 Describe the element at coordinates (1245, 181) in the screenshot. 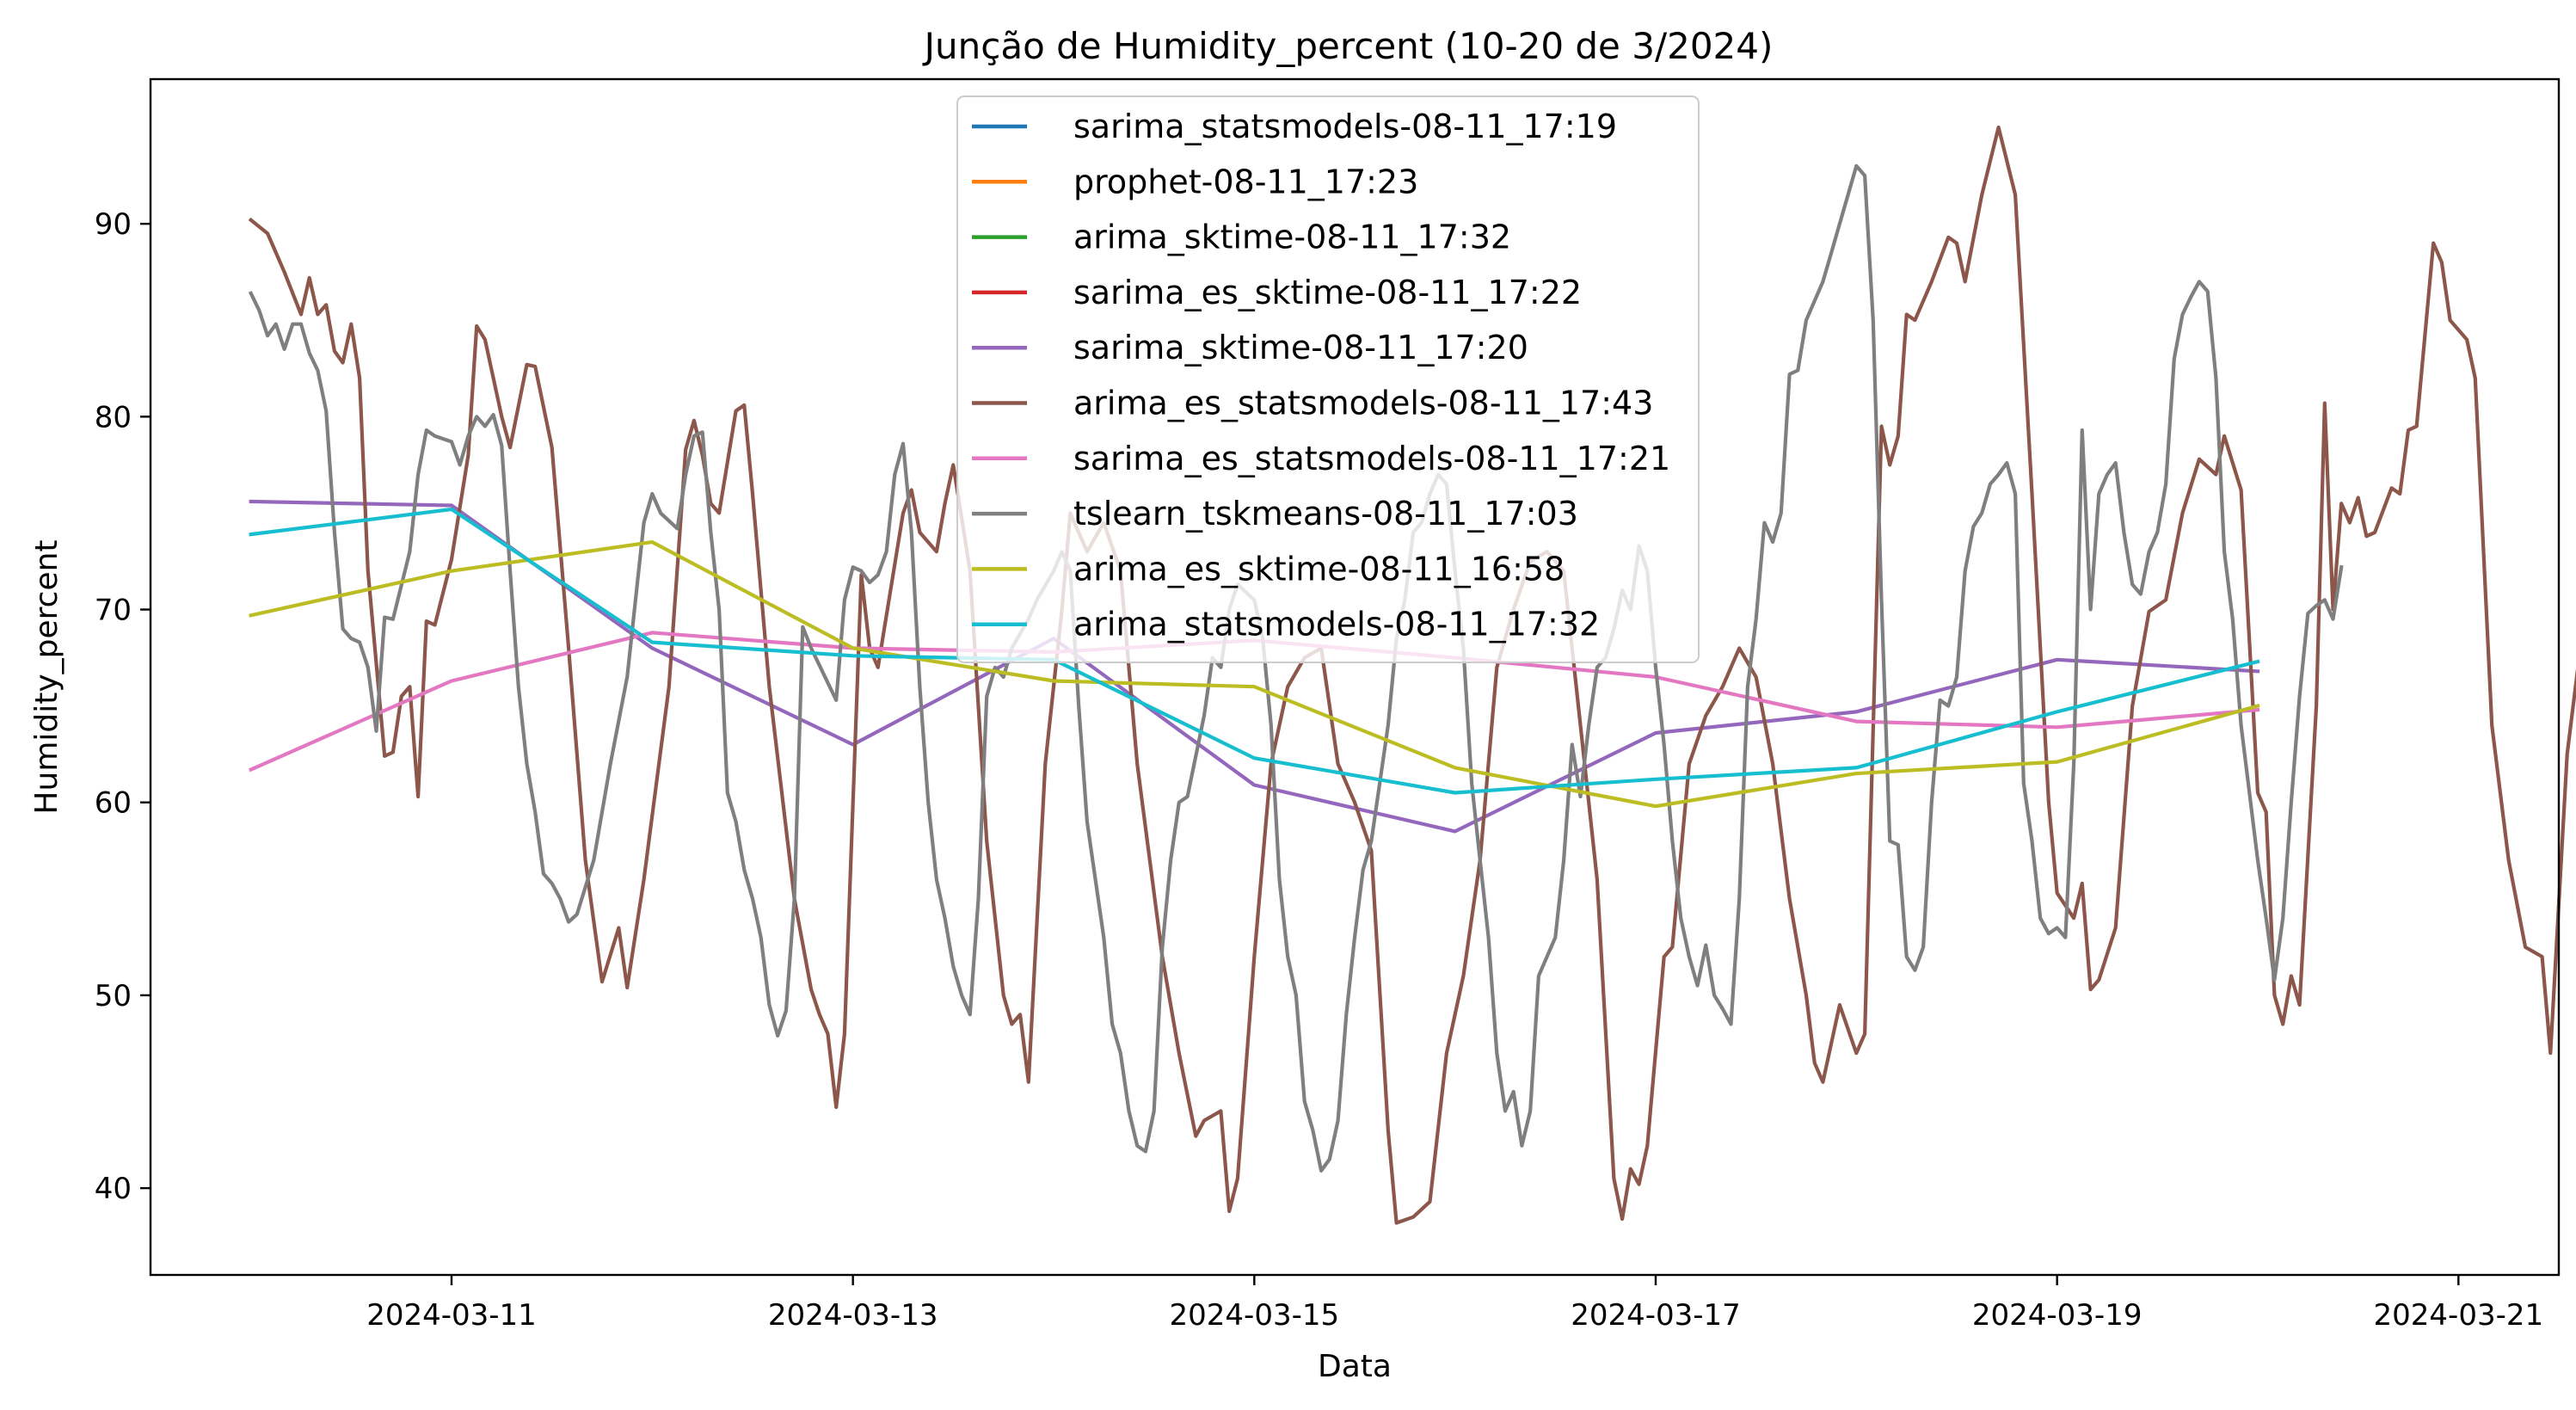

I see `legend-label-prophet: prophet-08-11_17:23` at that location.